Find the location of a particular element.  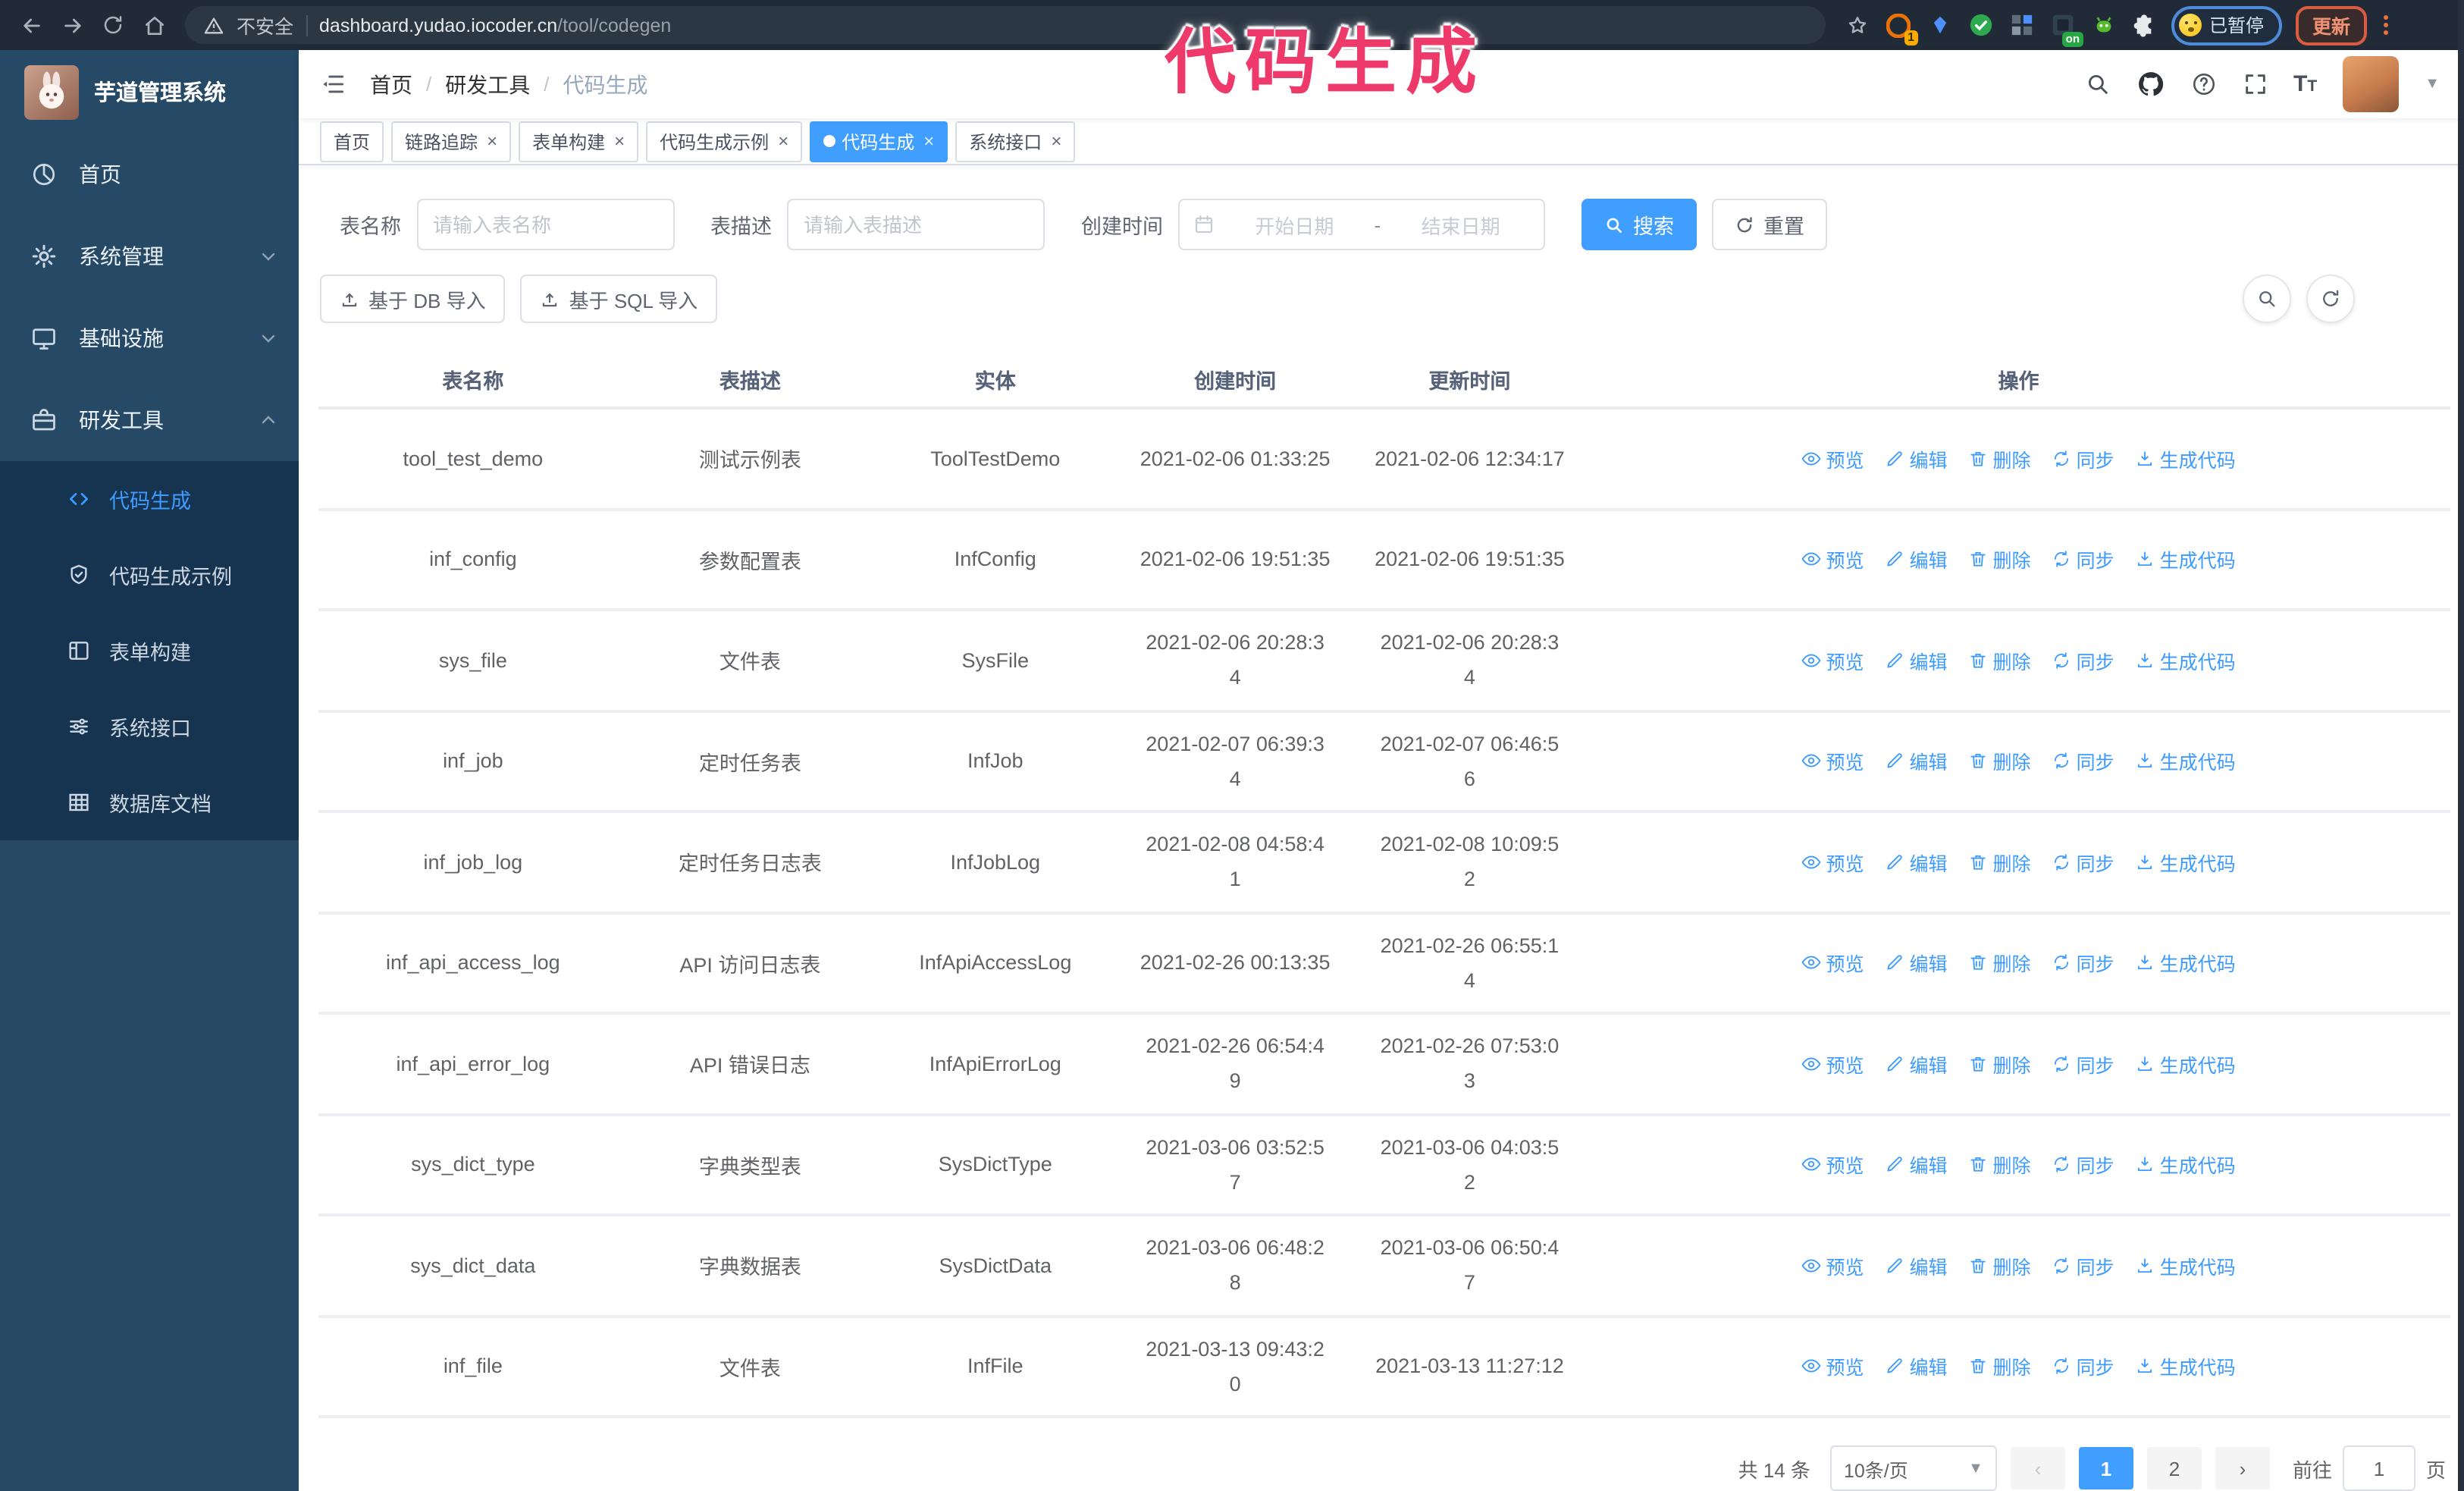

refresh-table-button is located at coordinates (2330, 299).